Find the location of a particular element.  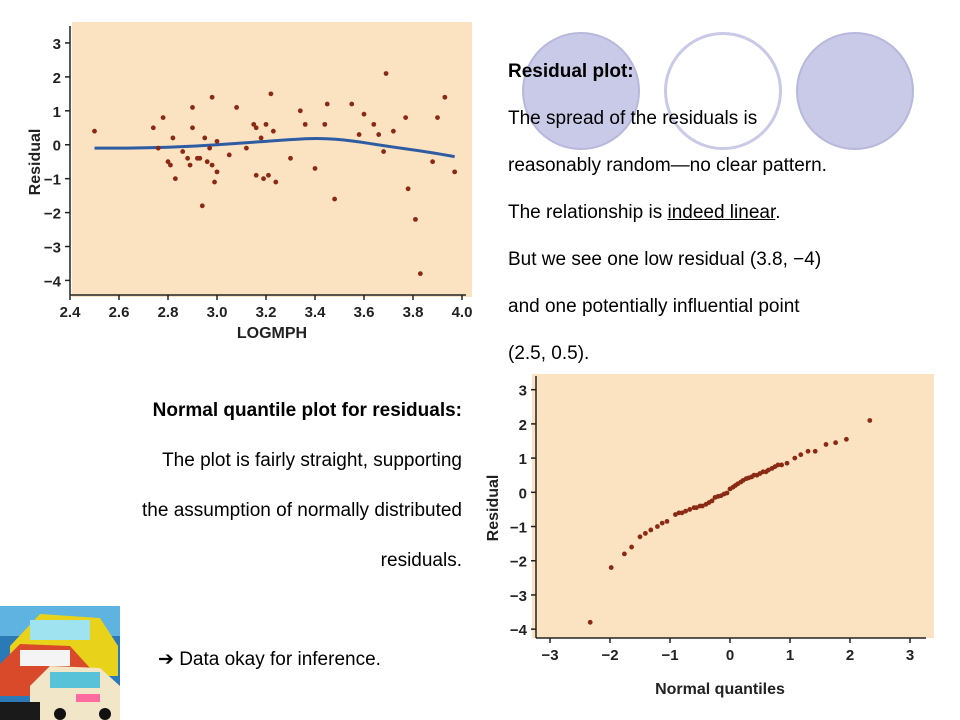

normal-plot-y-tick-label: 0 is located at coordinates (523, 493).